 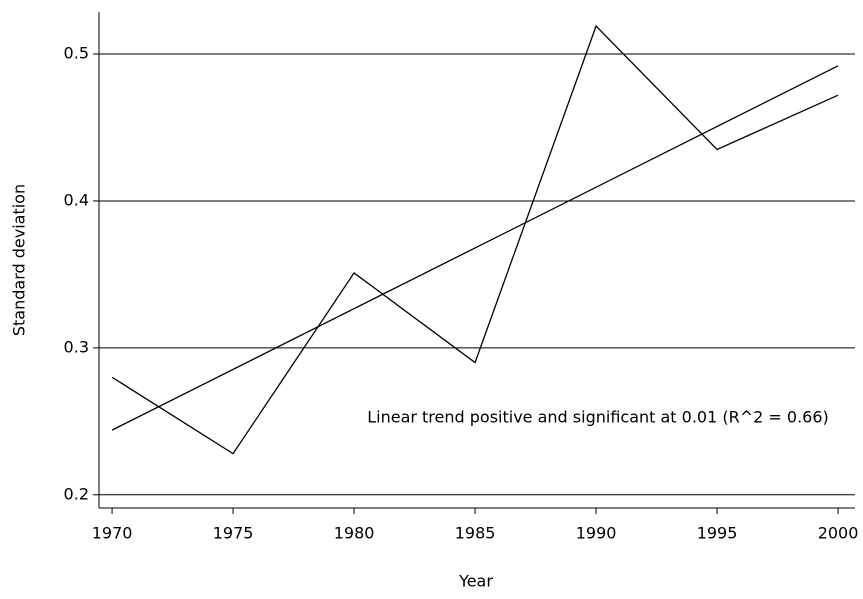 I want to click on x-tick-label: 1980, so click(x=354, y=533).